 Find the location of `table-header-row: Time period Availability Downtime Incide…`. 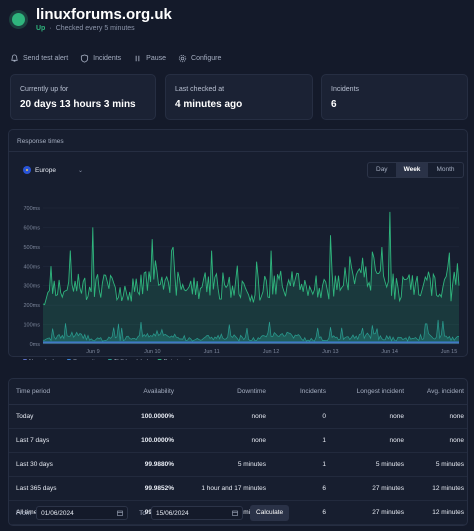

table-header-row: Time period Availability Downtime Incide… is located at coordinates (238, 392).